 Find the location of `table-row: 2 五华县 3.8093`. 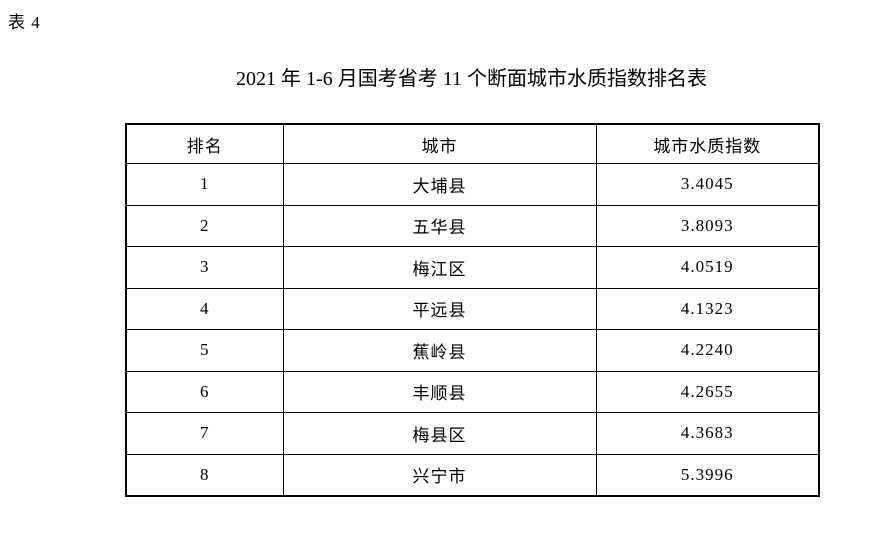

table-row: 2 五华县 3.8093 is located at coordinates (472, 225).